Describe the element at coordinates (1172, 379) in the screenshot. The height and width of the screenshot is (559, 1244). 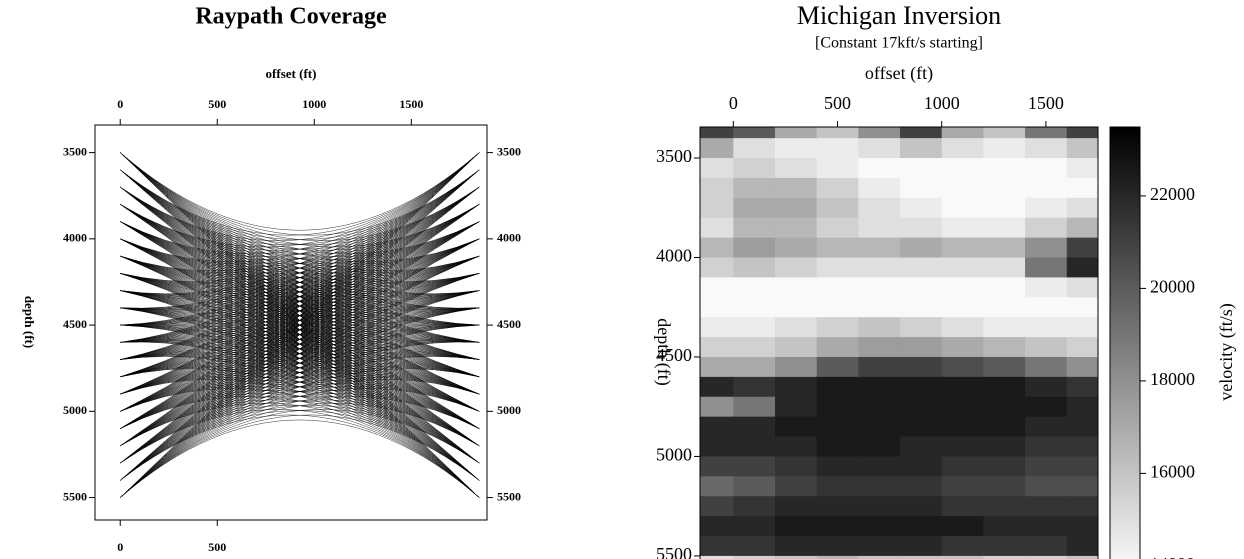
I see `colorbar-tick-label: 18000` at that location.